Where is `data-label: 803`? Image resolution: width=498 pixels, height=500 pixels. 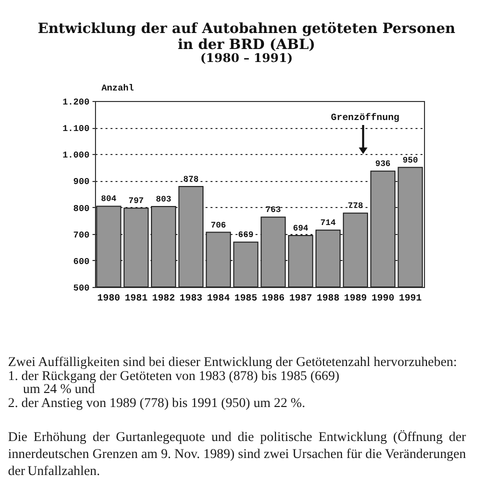 data-label: 803 is located at coordinates (164, 199).